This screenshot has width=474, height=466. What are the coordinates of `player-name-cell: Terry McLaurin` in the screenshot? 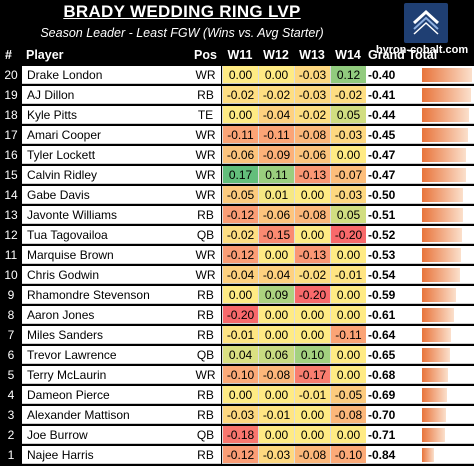 It's located at (106, 375).